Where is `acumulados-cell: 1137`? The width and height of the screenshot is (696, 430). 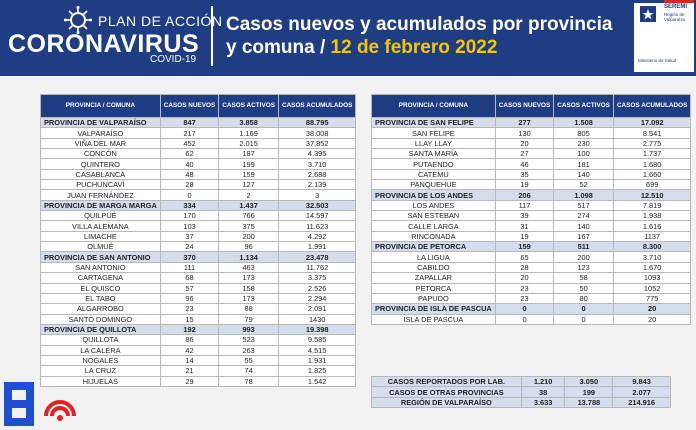 acumulados-cell: 1137 is located at coordinates (652, 236).